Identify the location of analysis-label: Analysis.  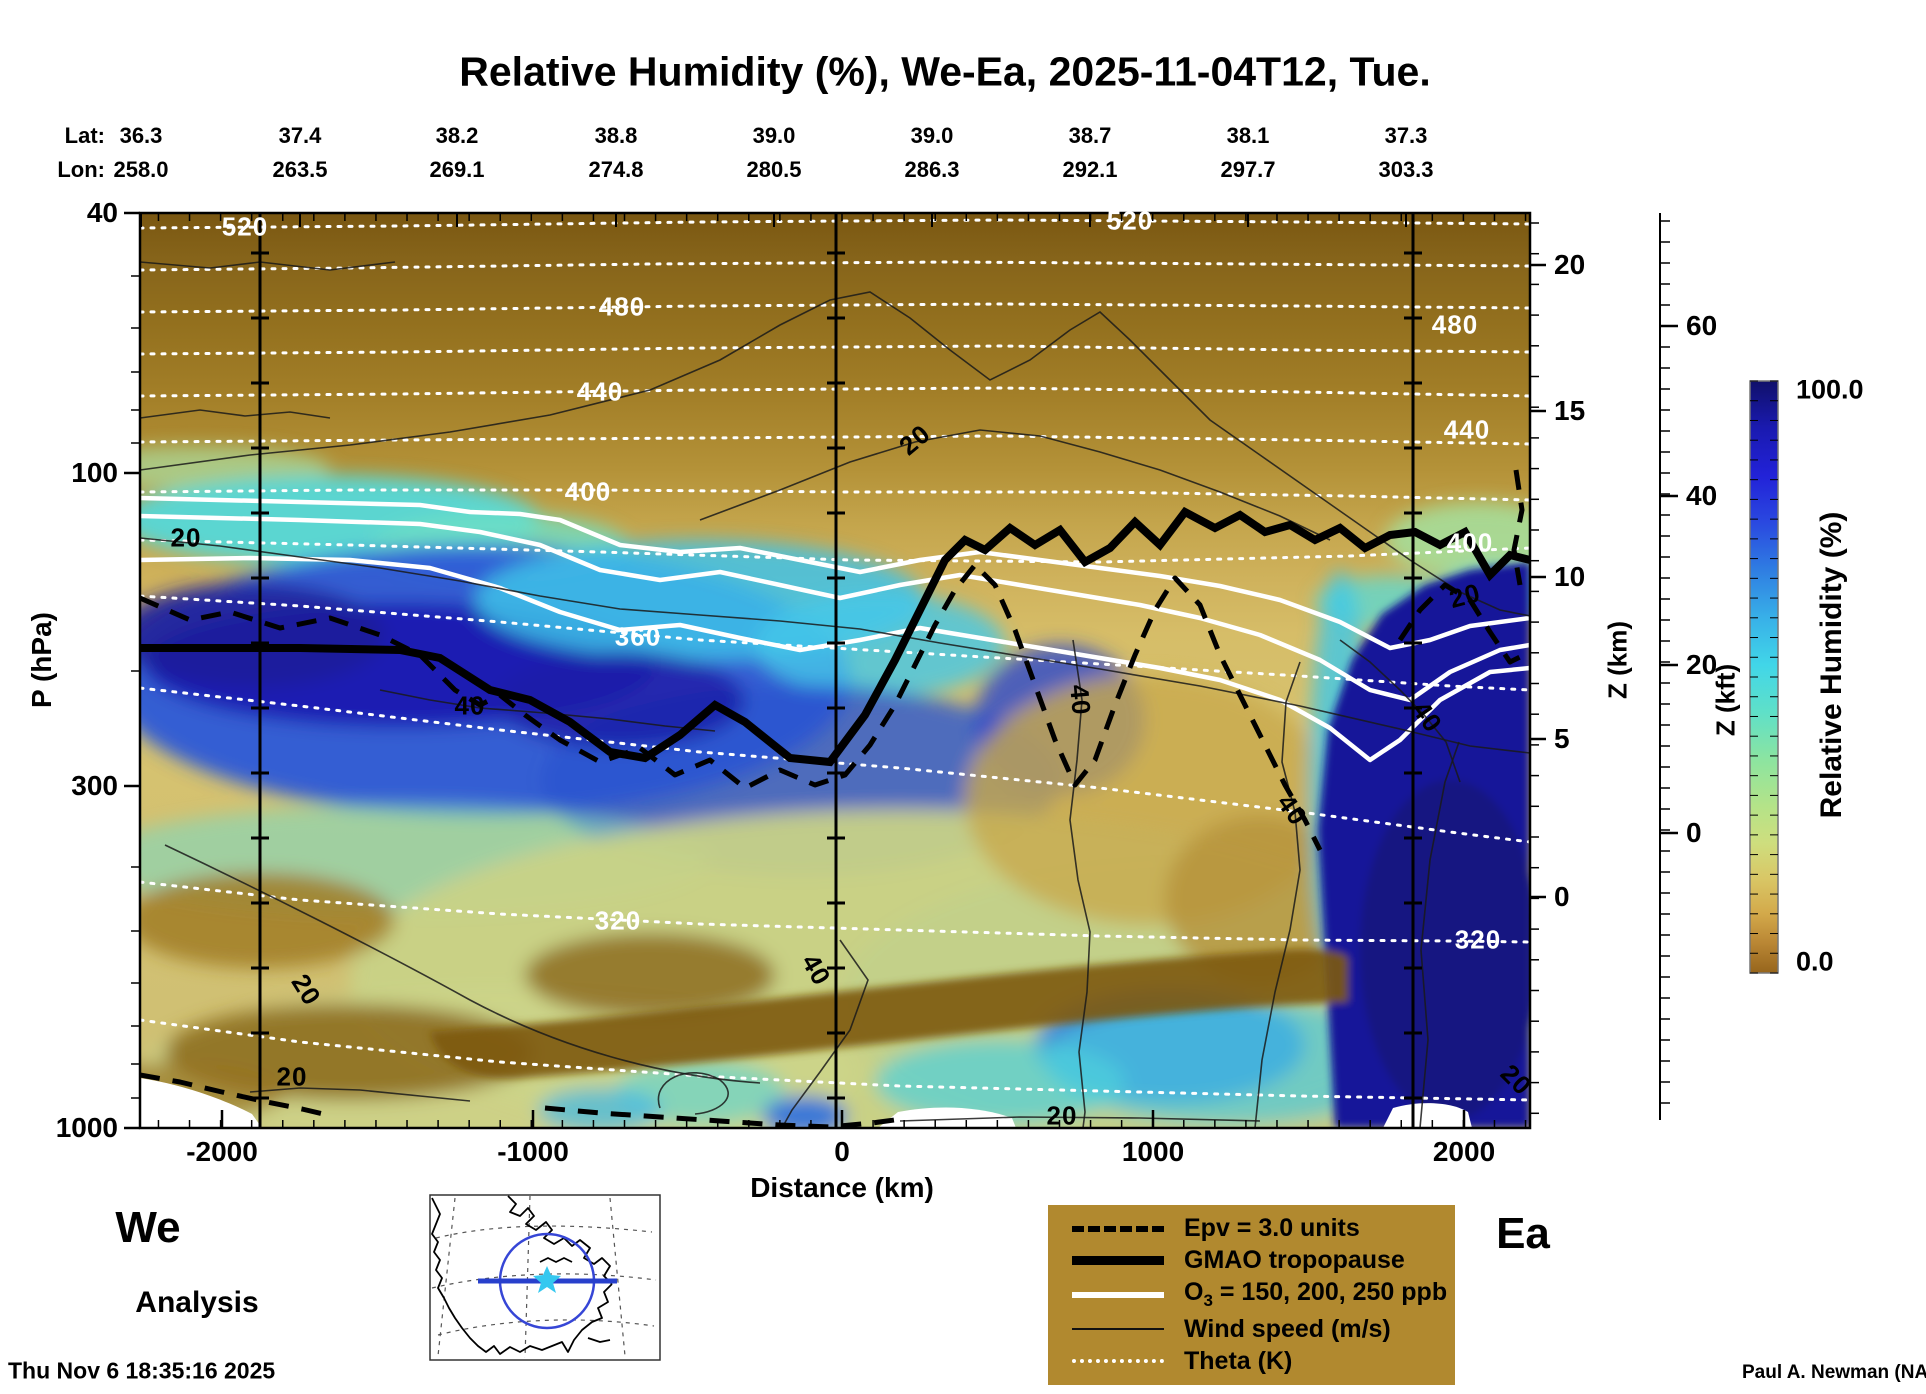
(197, 1302).